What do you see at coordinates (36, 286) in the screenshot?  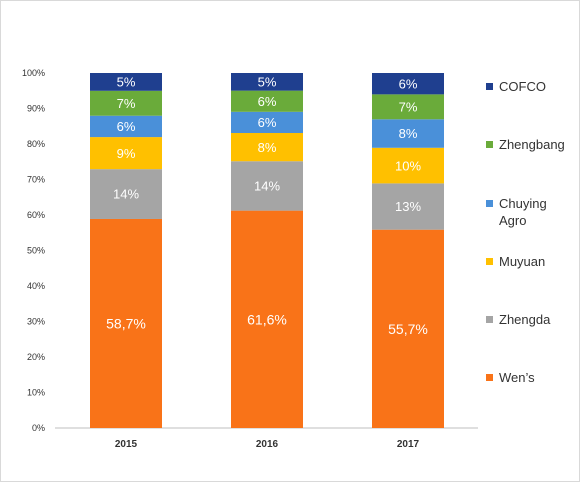 I see `y-tick-label: 40%` at bounding box center [36, 286].